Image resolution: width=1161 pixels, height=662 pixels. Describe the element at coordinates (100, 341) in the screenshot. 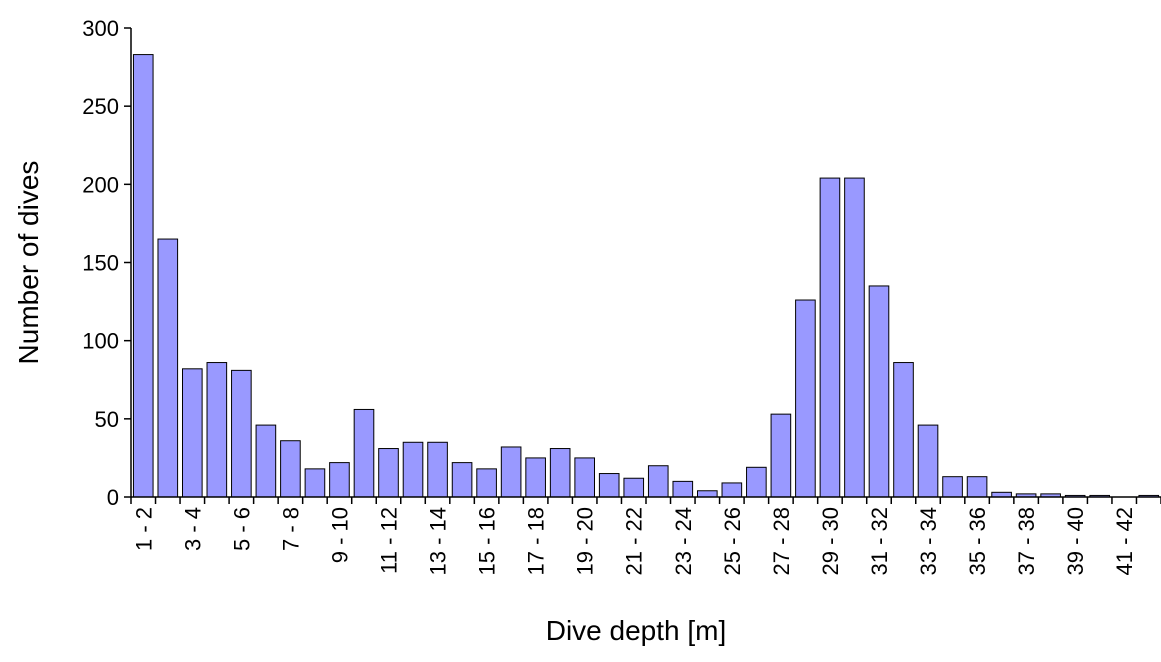

I see `y-tick-label: 100` at that location.